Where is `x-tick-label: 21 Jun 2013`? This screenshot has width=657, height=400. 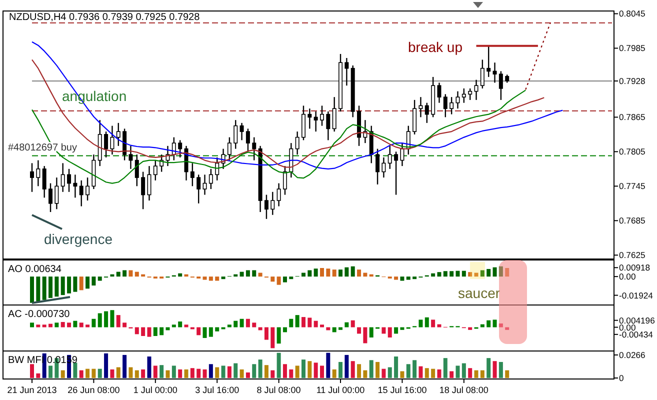 x-tick-label: 21 Jun 2013 is located at coordinates (32, 390).